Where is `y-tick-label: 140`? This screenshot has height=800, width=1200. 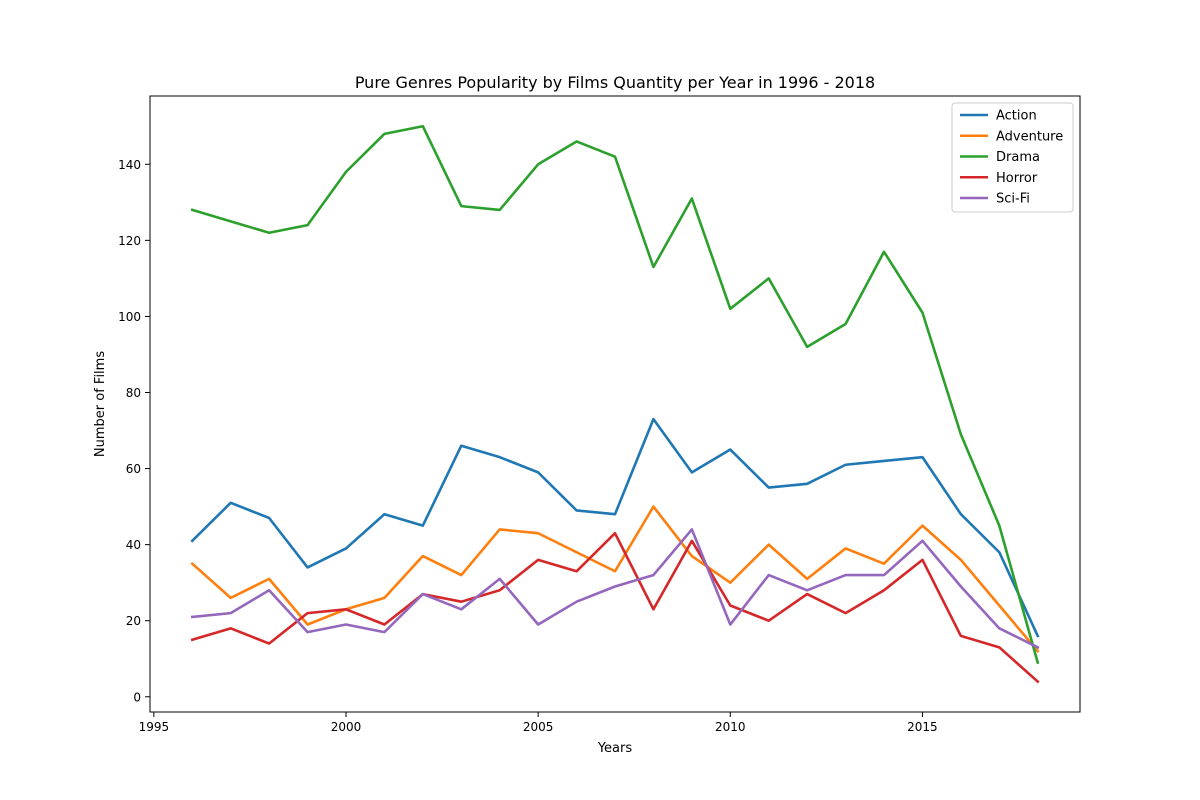
y-tick-label: 140 is located at coordinates (129, 165).